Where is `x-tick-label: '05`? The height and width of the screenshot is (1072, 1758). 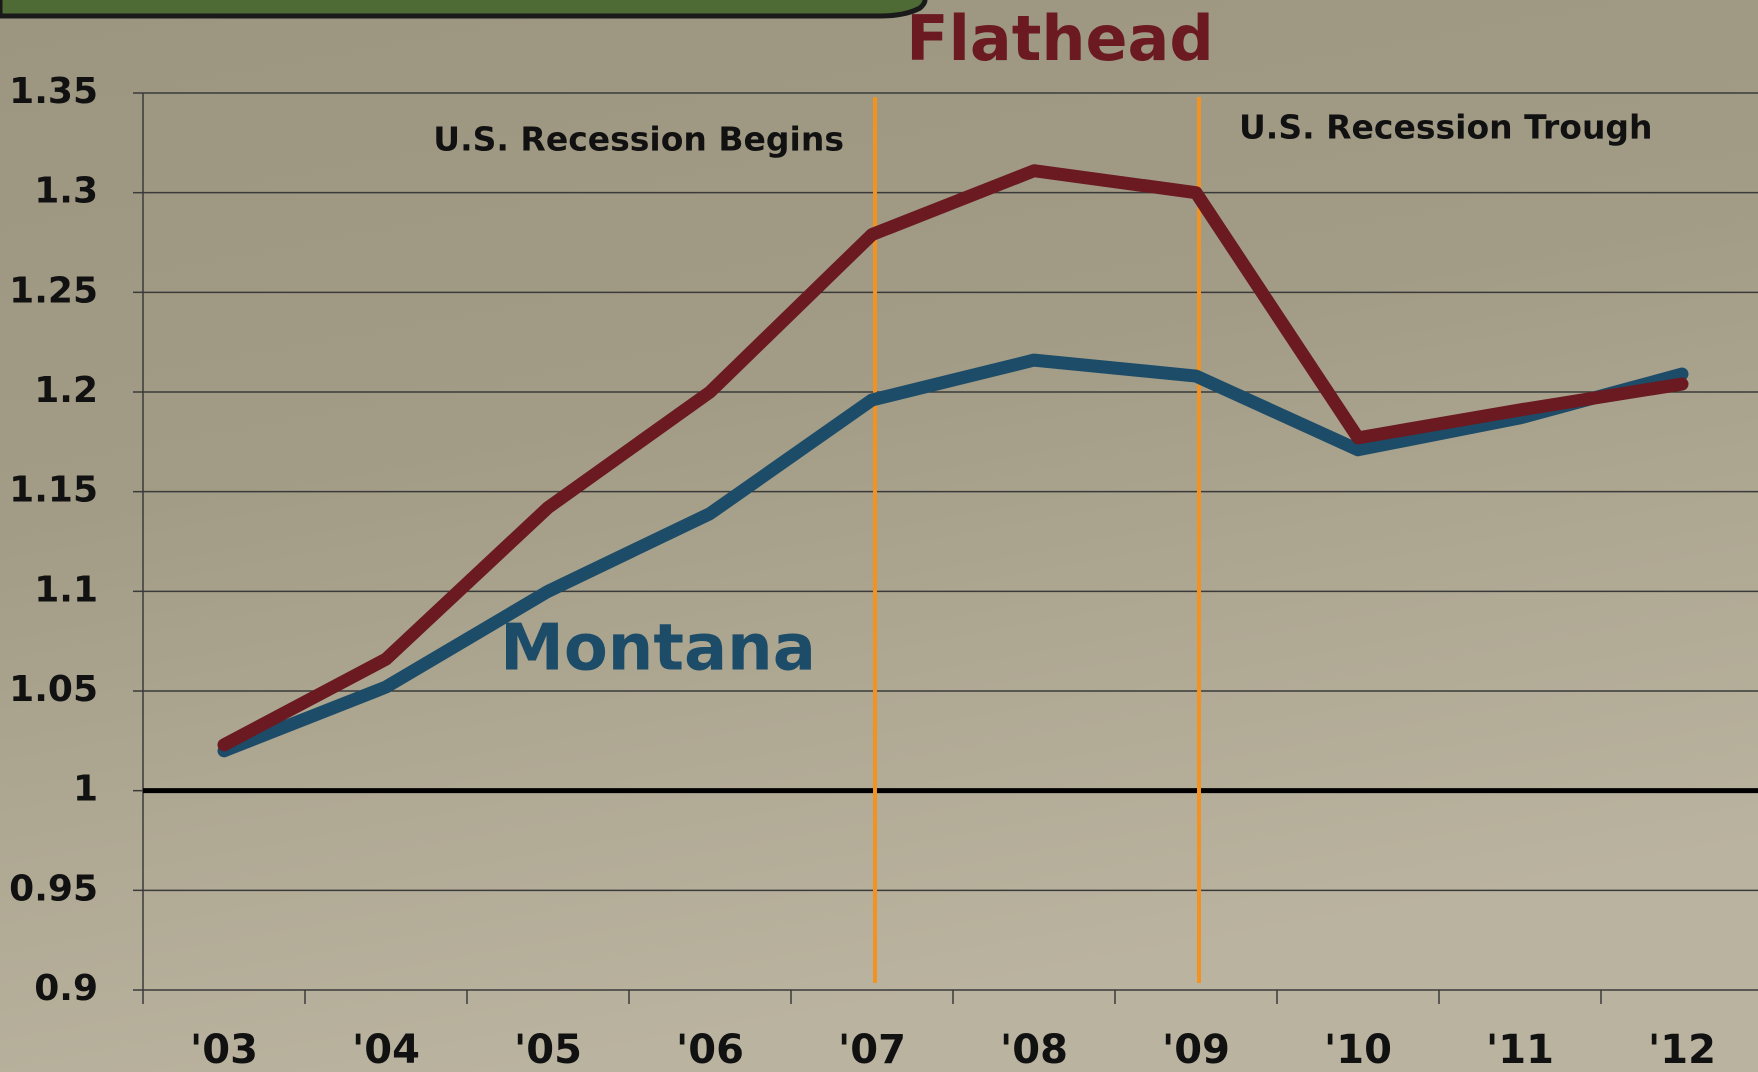 x-tick-label: '05 is located at coordinates (548, 1049).